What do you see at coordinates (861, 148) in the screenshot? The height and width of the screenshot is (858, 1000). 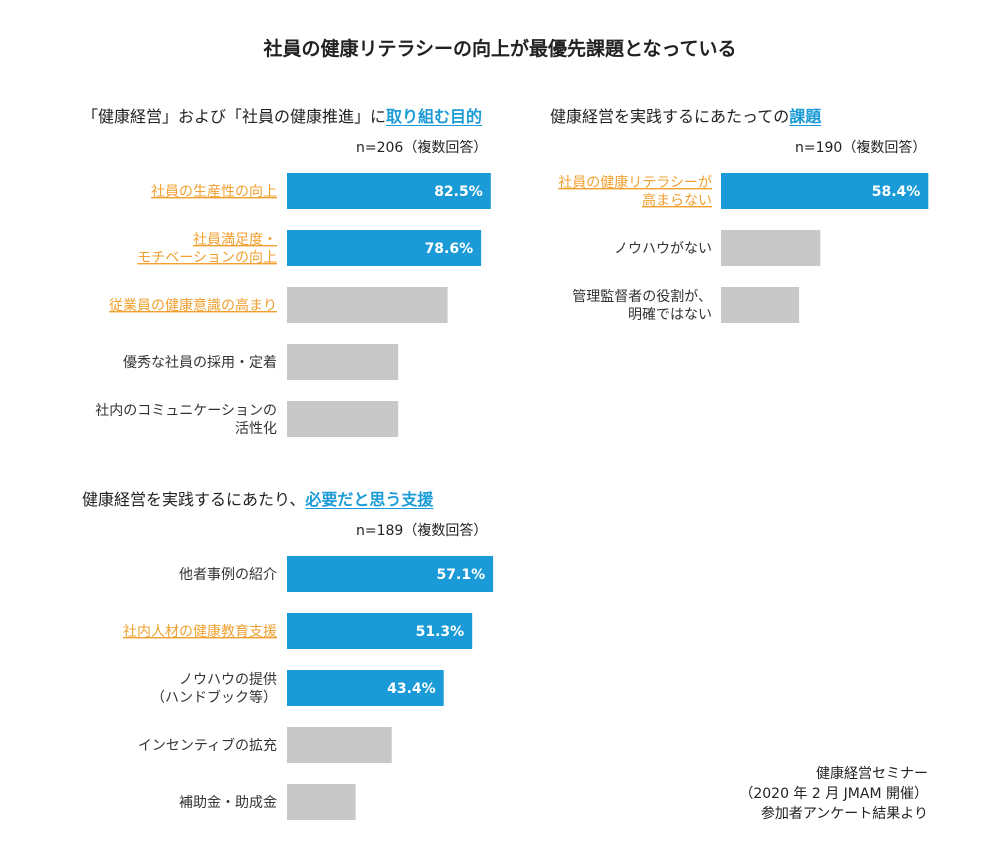 I see `sample-size-label: n=190（複数回答）` at bounding box center [861, 148].